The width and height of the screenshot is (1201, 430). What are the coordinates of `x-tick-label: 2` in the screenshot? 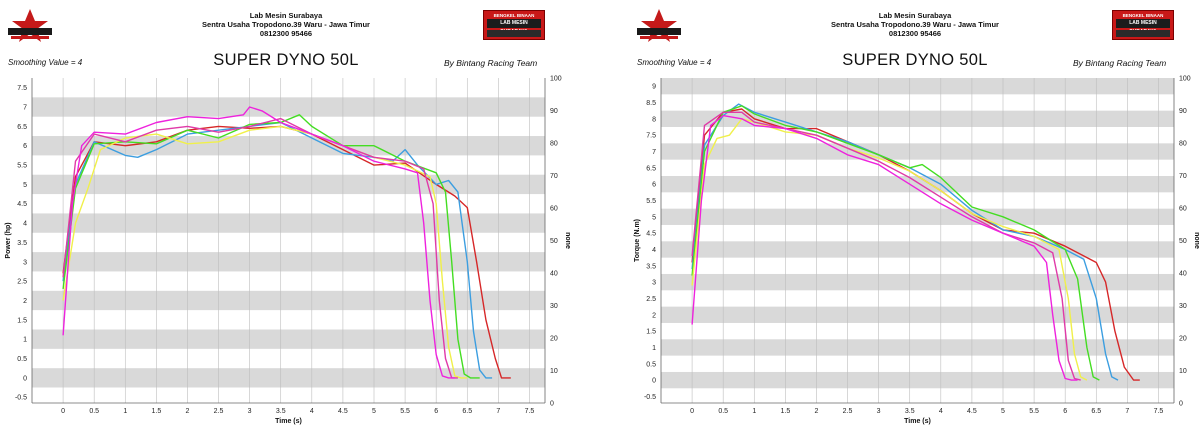 It's located at (817, 411).